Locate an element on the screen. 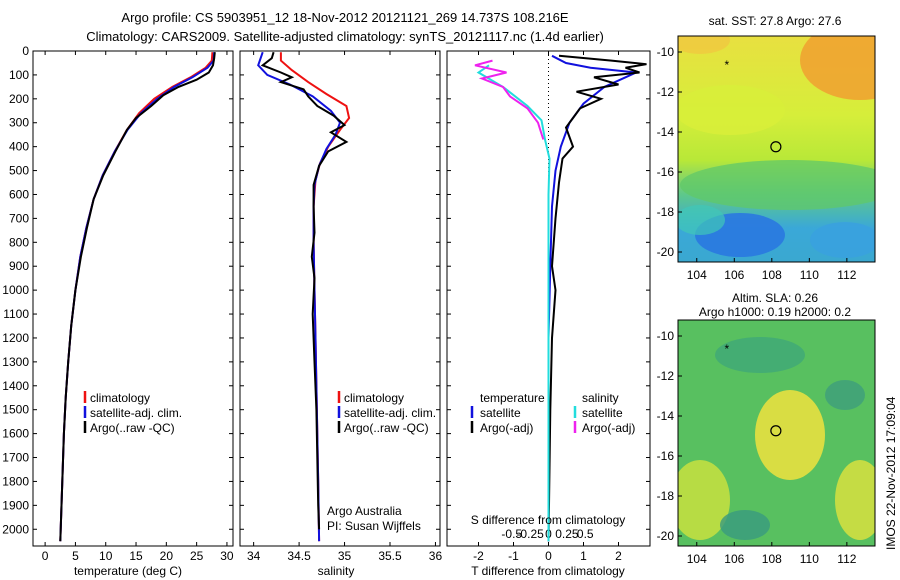 The width and height of the screenshot is (900, 580). sst-map is located at coordinates (776, 149).